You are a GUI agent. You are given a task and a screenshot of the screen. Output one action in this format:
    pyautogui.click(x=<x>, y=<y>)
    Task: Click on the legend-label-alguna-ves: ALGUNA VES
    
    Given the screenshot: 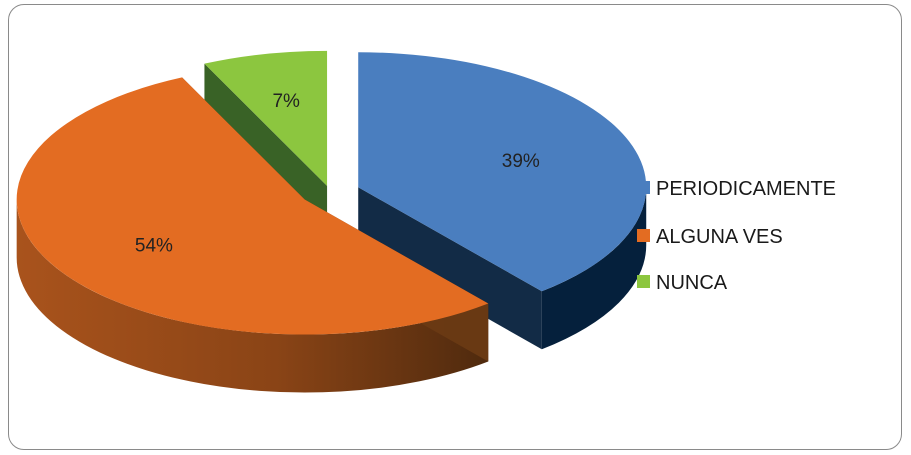 What is the action you would take?
    pyautogui.click(x=719, y=237)
    